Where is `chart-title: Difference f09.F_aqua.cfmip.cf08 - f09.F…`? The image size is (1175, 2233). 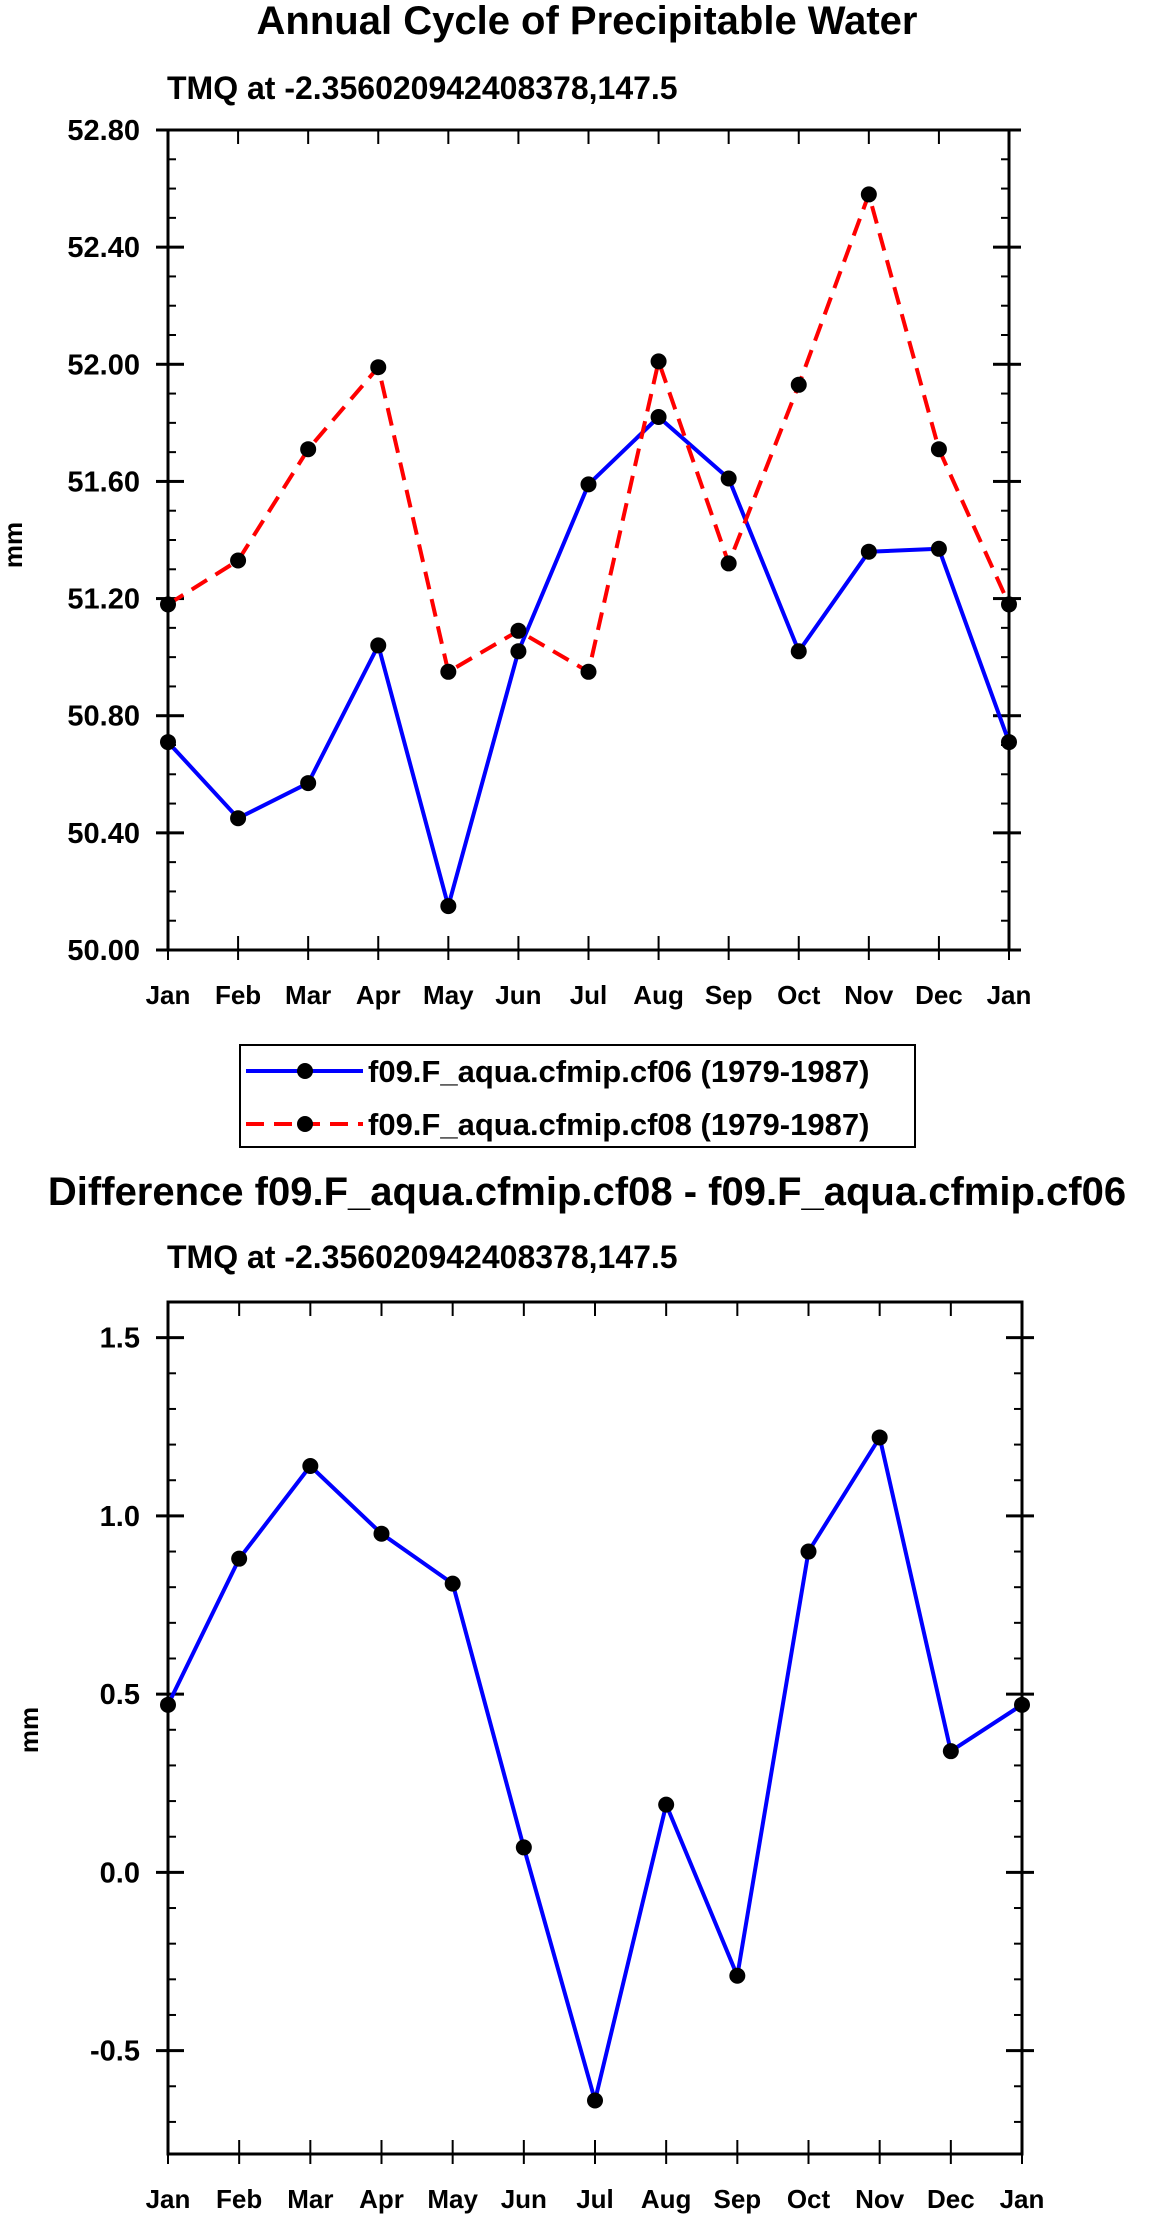
chart-title: Difference f09.F_aqua.cfmip.cf08 - f09.F… is located at coordinates (587, 1192).